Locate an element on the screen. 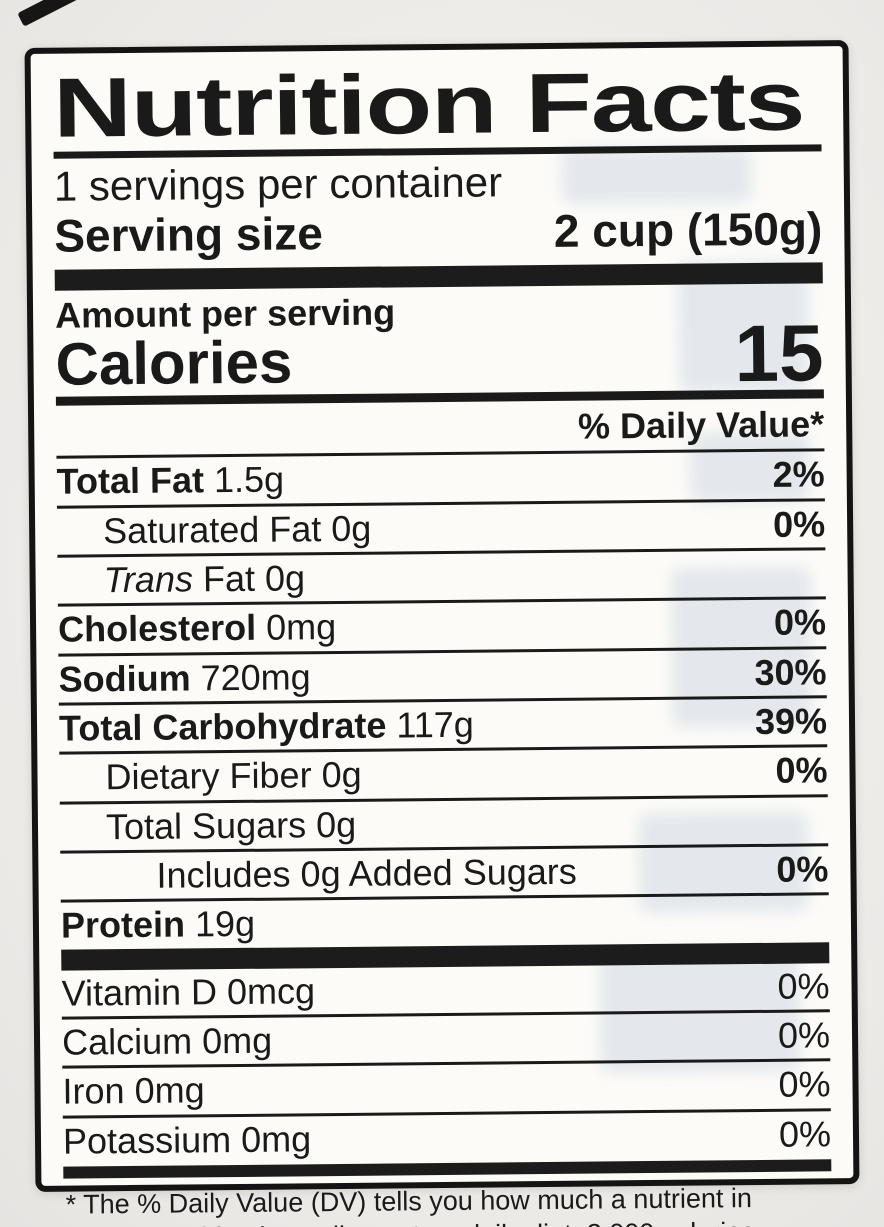 Image resolution: width=884 pixels, height=1227 pixels. row-name: Protein 19g is located at coordinates (158, 924).